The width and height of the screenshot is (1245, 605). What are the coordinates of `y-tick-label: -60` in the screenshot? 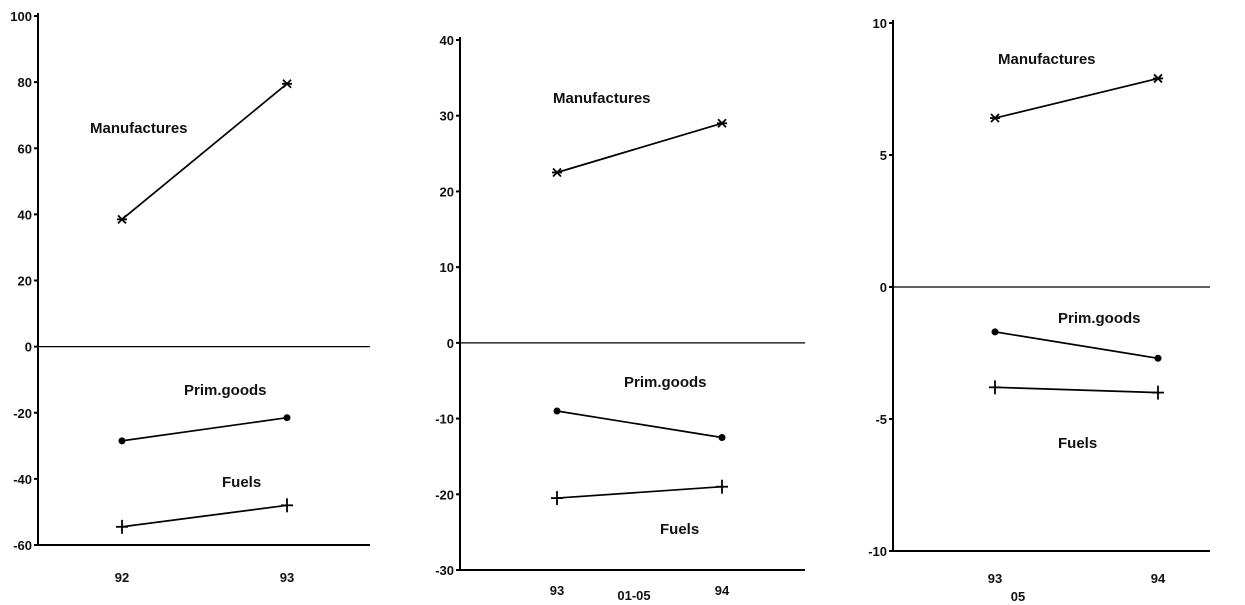 It's located at (22, 545).